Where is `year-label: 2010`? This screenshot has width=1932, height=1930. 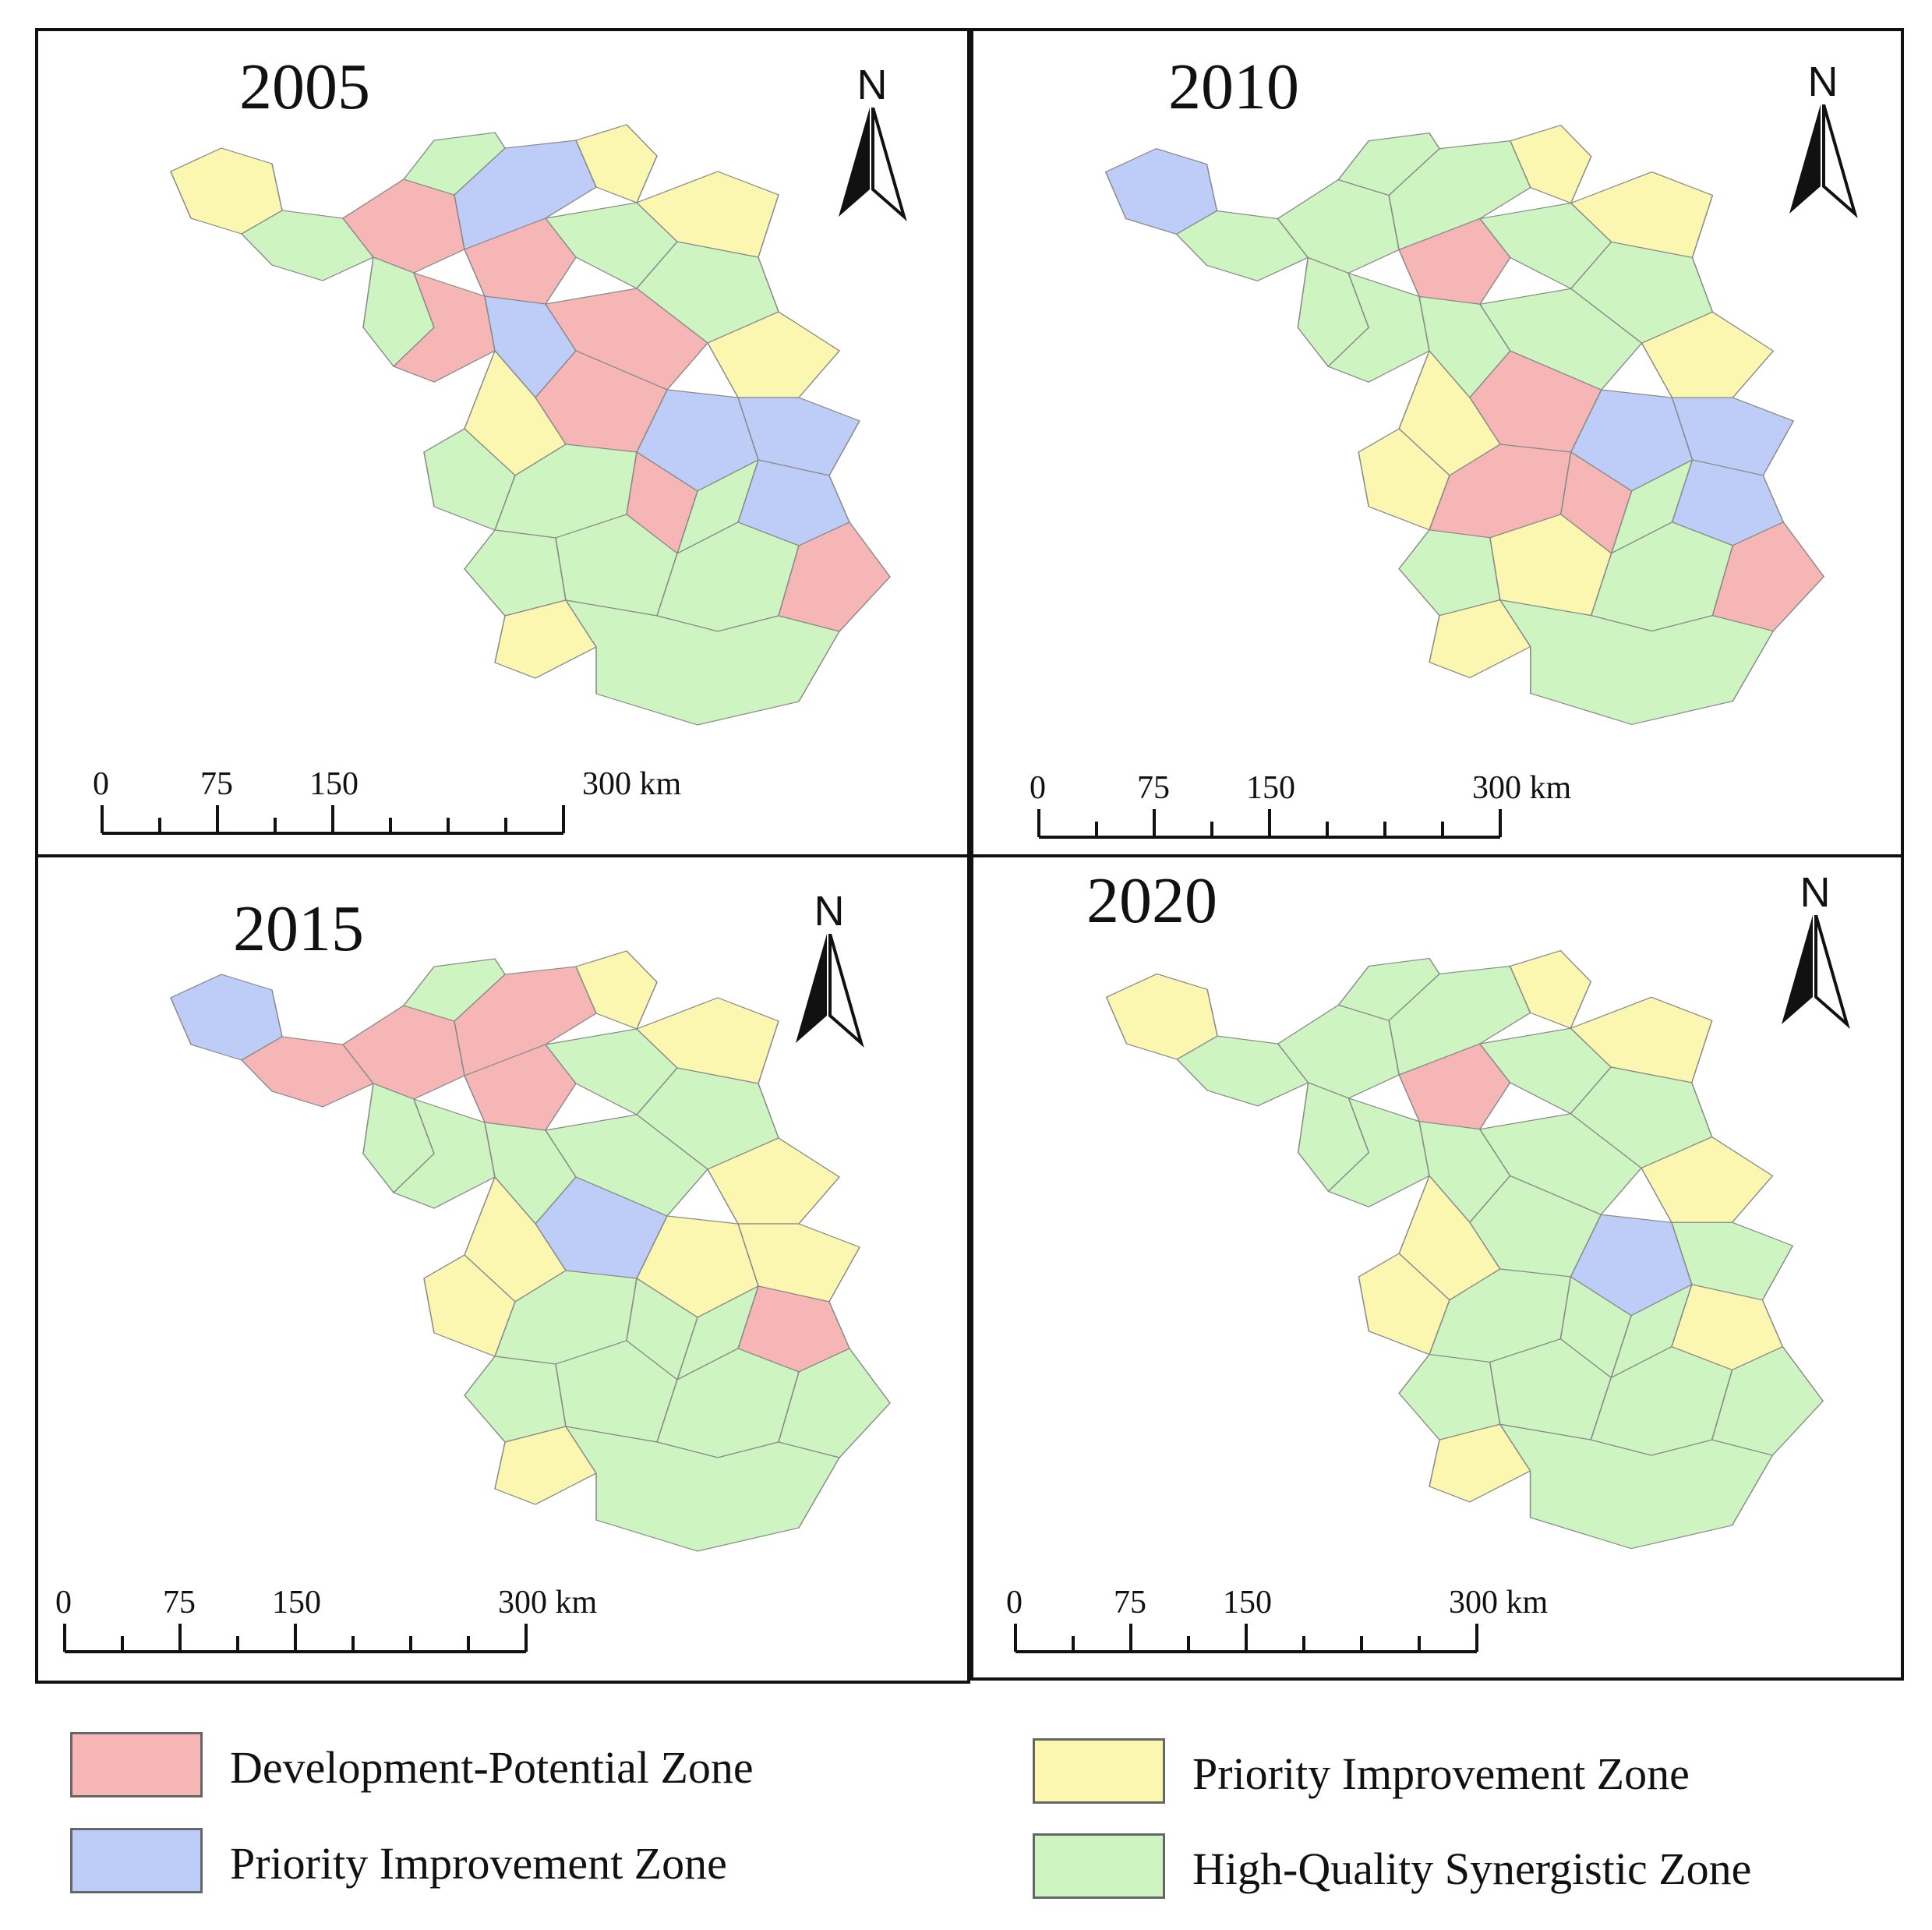
year-label: 2010 is located at coordinates (1234, 87).